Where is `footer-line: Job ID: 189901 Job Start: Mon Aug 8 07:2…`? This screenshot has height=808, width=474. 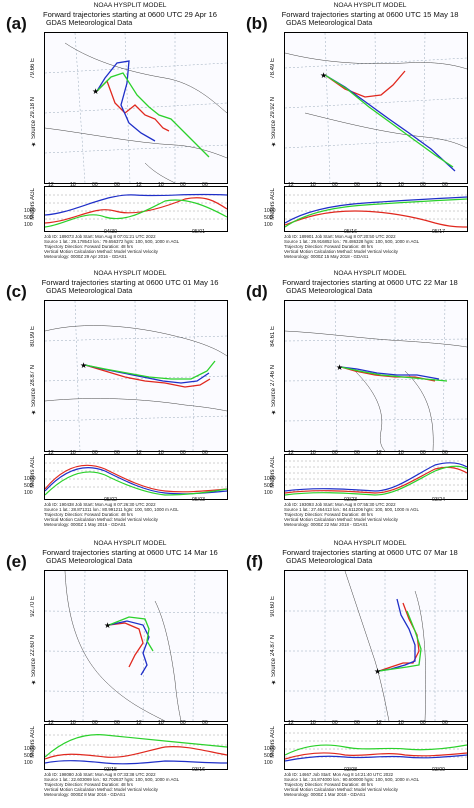 footer-line: Job ID: 189901 Job Start: Mon Aug 8 07:2… is located at coordinates (340, 236).